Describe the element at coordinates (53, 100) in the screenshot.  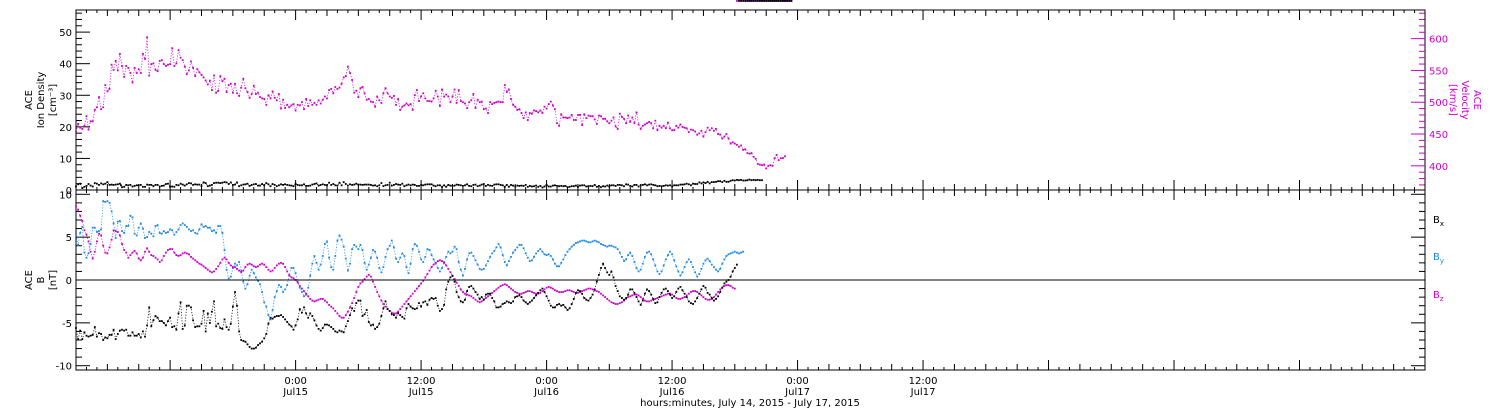
I see `density-axis-title-line3: [cm⁻³]` at that location.